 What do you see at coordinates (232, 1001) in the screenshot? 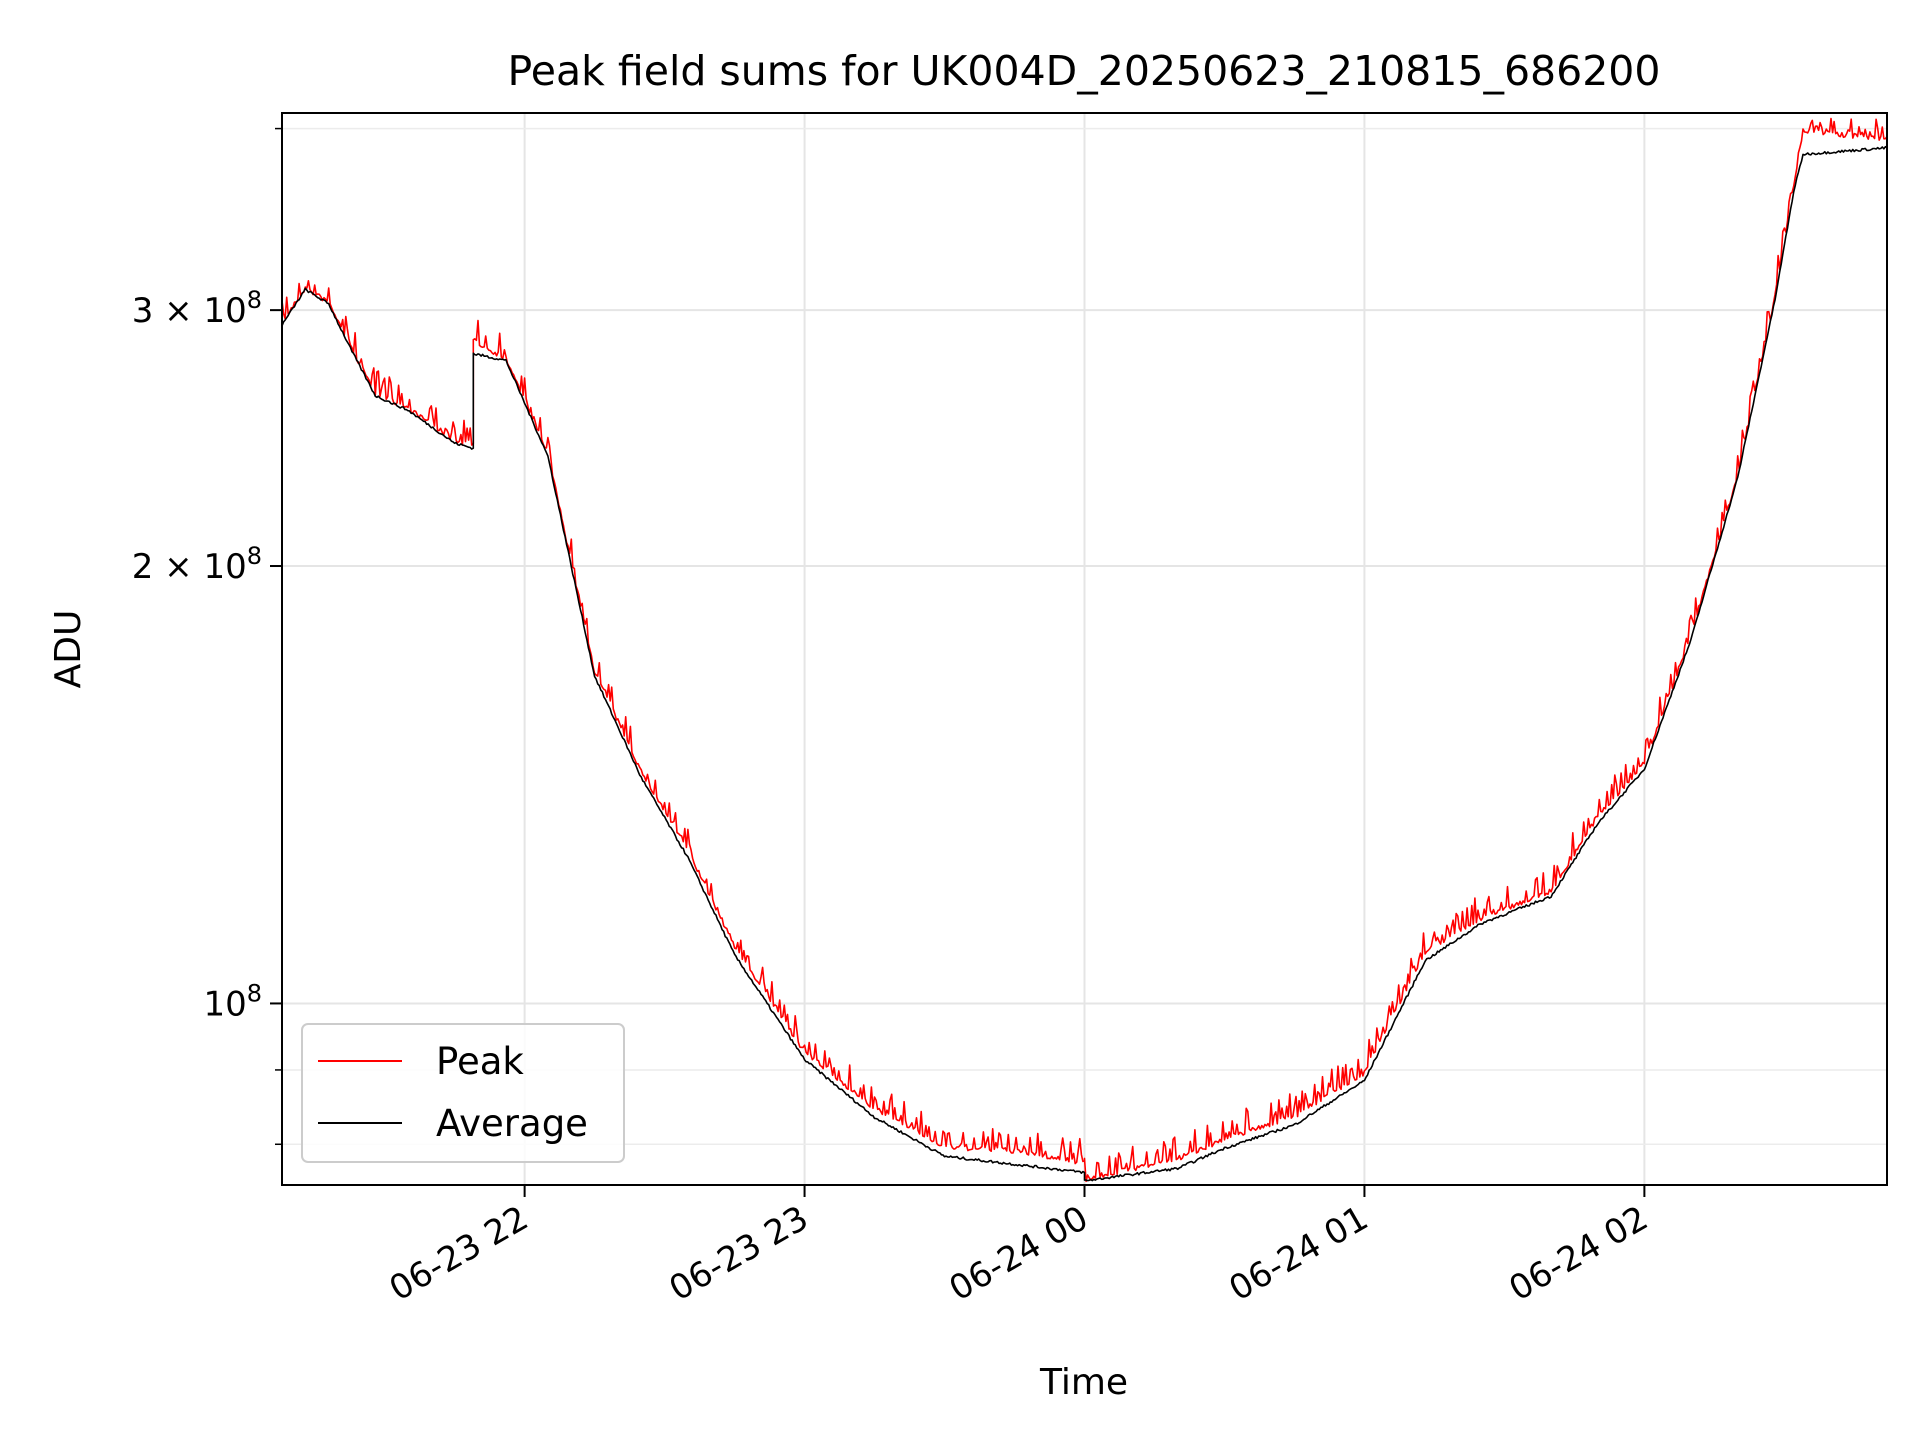
I see `y-tick-label: 108` at bounding box center [232, 1001].